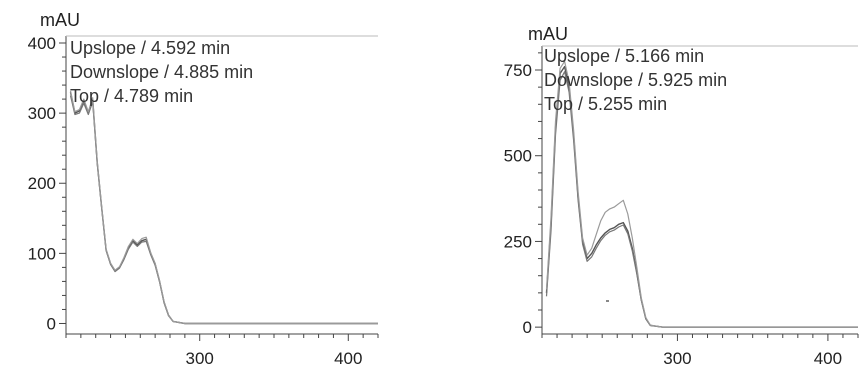  Describe the element at coordinates (518, 156) in the screenshot. I see `y-tick-label: 500` at that location.